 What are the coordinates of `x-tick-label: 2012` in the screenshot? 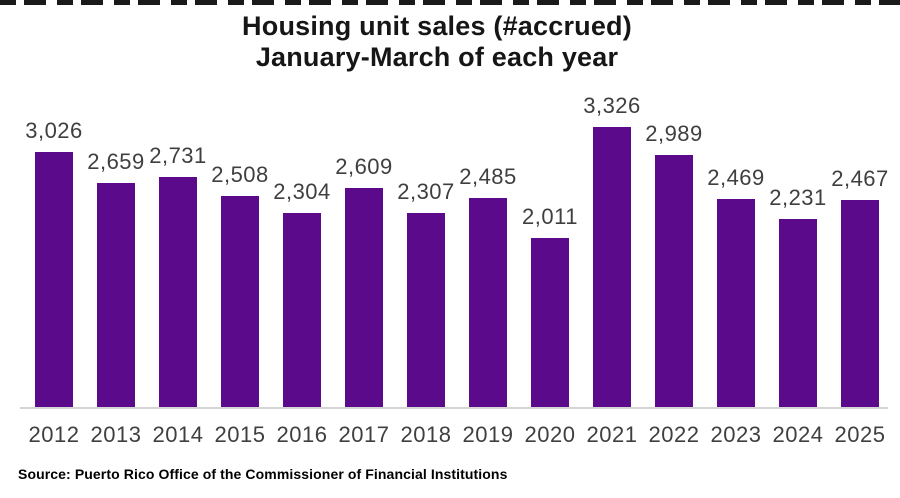 It's located at (54, 434).